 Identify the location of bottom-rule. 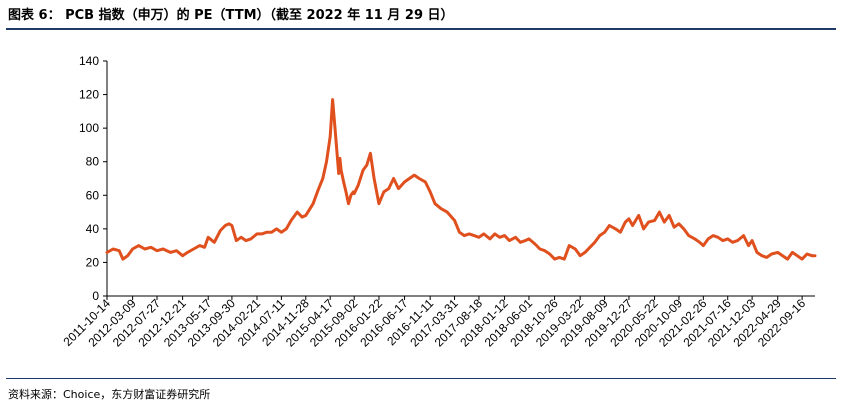
(421, 378).